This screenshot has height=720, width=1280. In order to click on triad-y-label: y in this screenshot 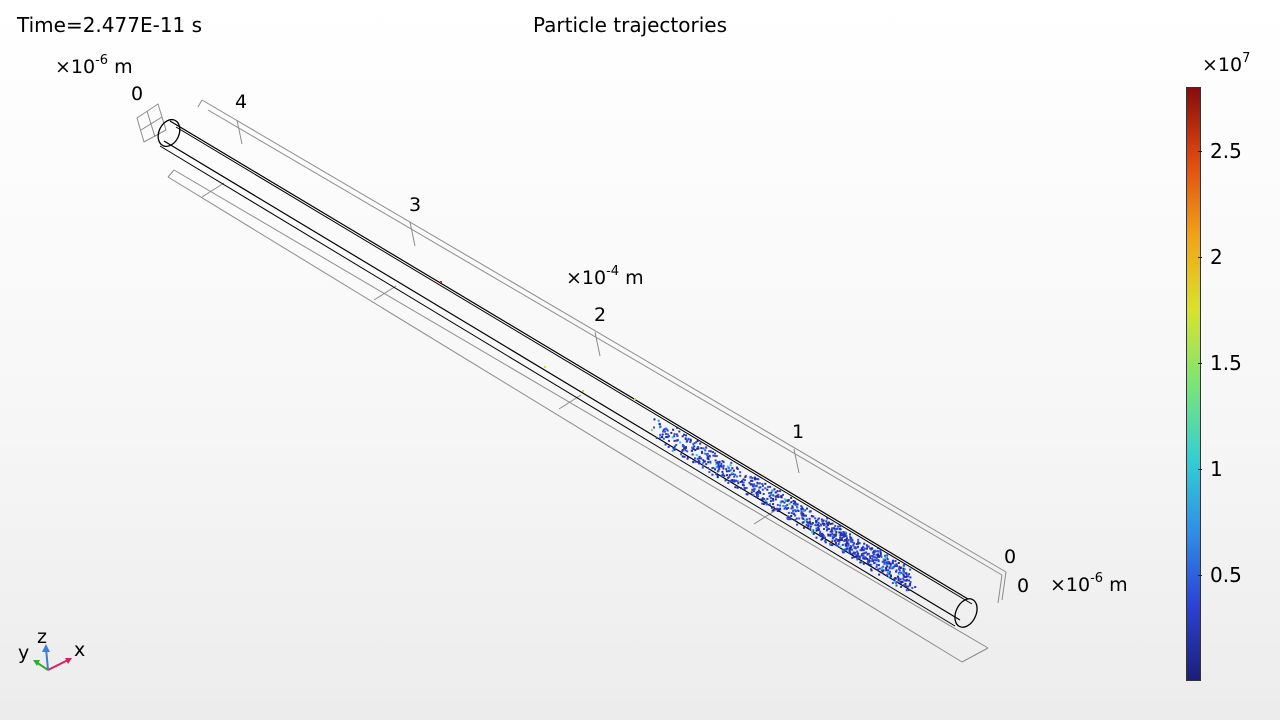, I will do `click(24, 653)`.